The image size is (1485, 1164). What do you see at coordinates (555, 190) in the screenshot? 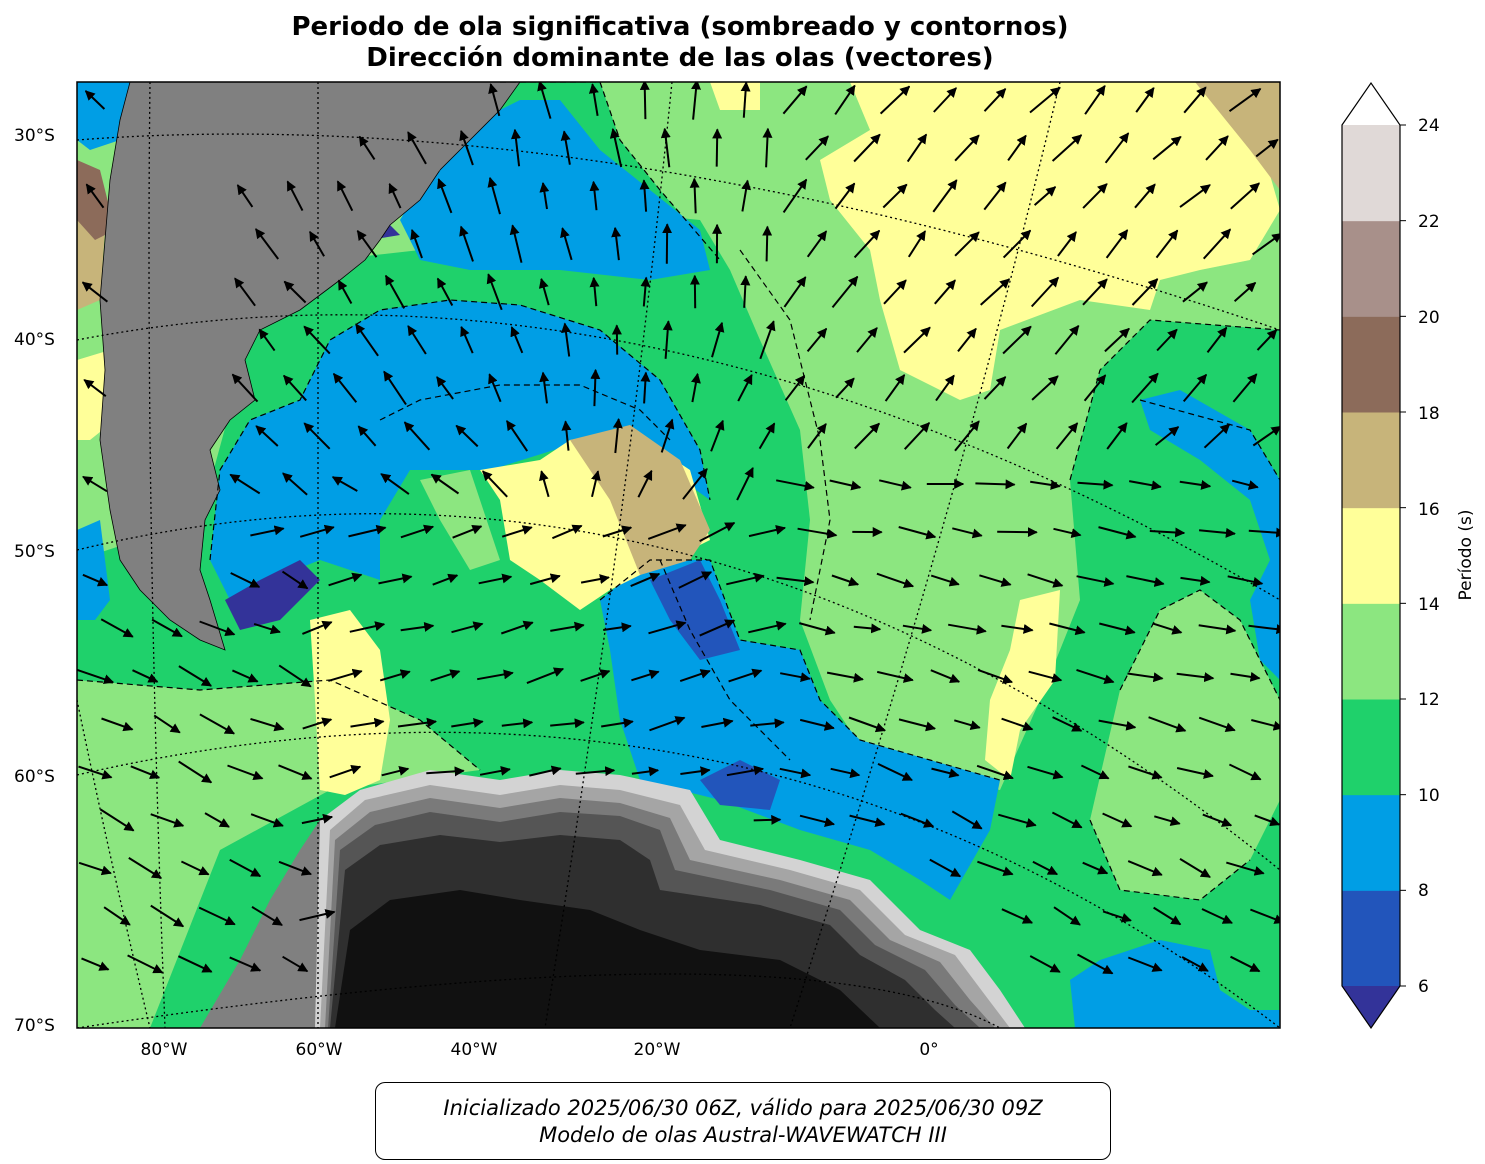
I see `period-field-8-10-brazil` at bounding box center [555, 190].